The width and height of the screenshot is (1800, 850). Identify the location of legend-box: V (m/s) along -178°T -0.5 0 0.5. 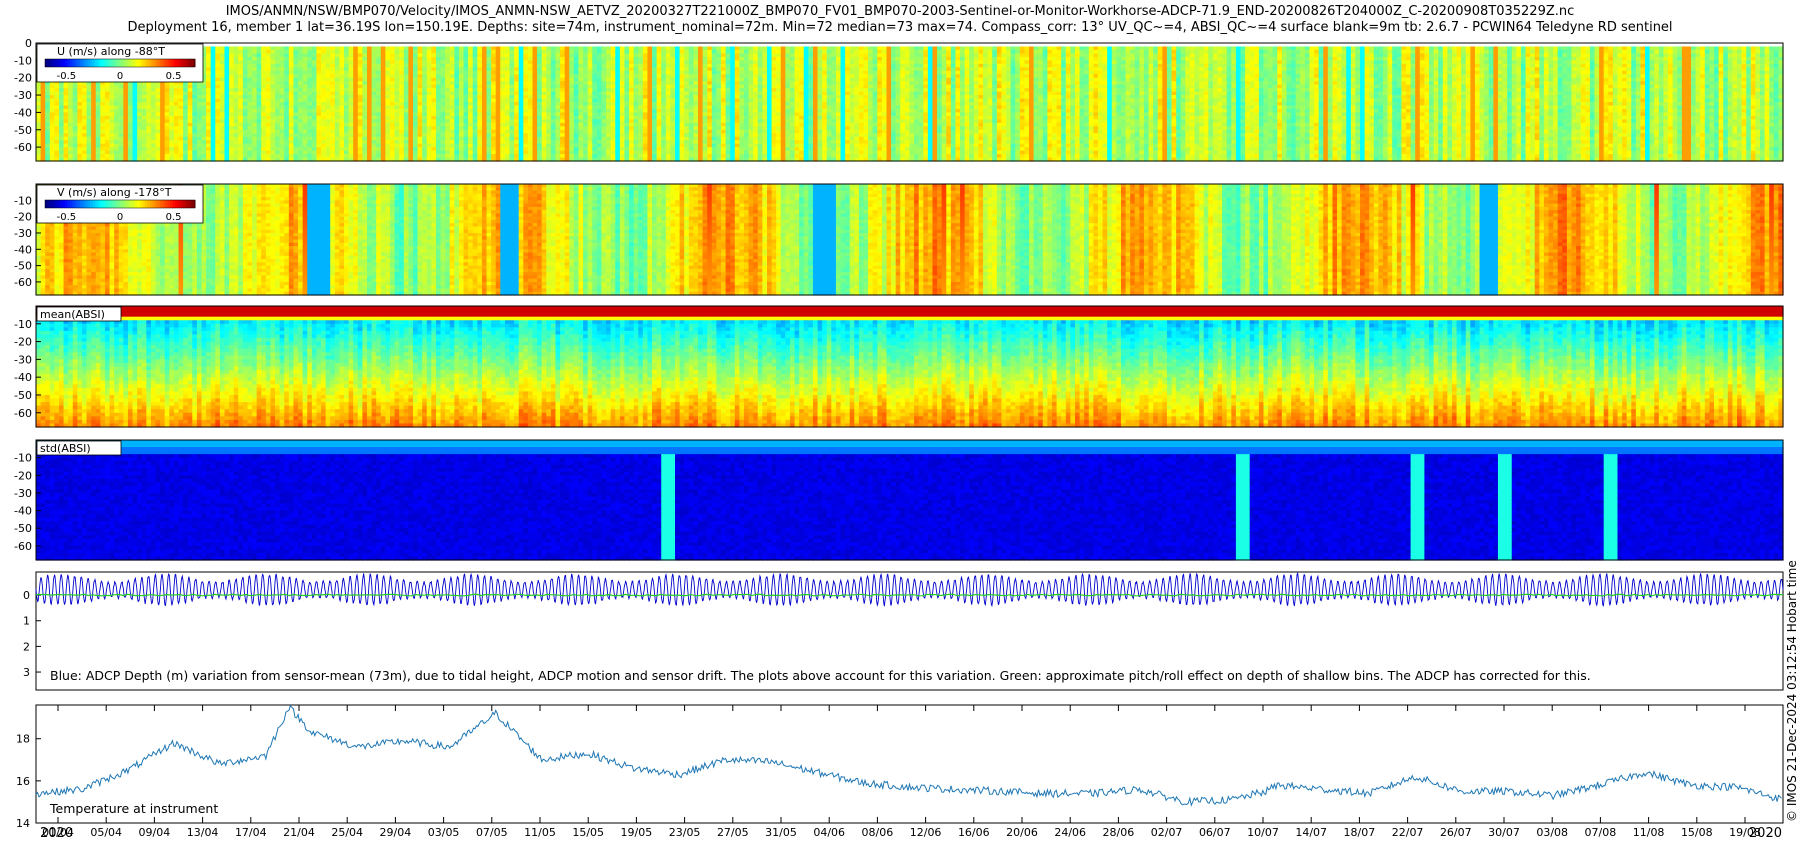
(120, 204).